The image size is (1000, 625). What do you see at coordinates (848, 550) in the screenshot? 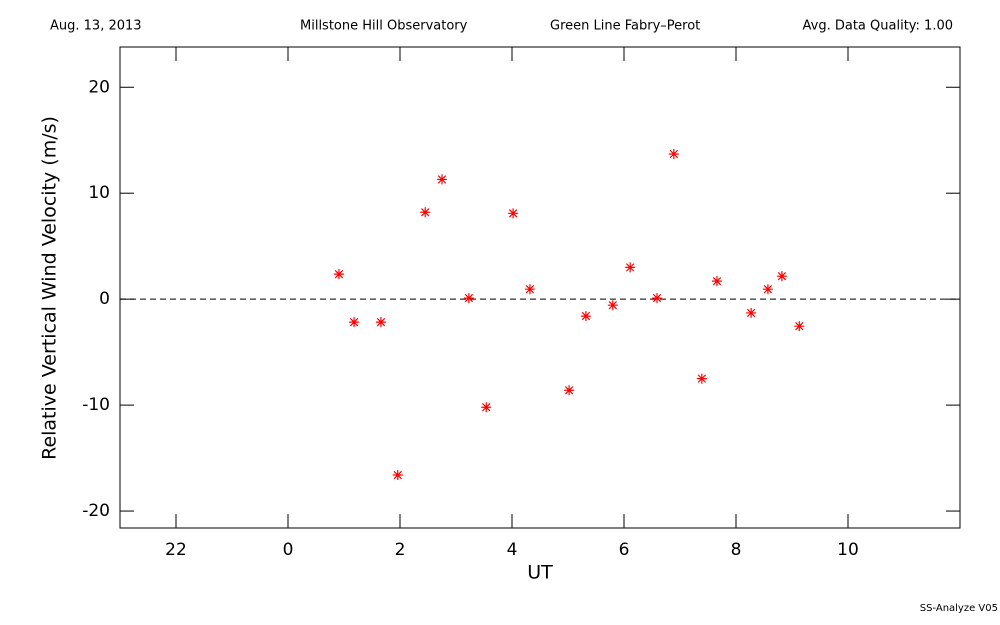
I see `x-tick-label: 10` at bounding box center [848, 550].